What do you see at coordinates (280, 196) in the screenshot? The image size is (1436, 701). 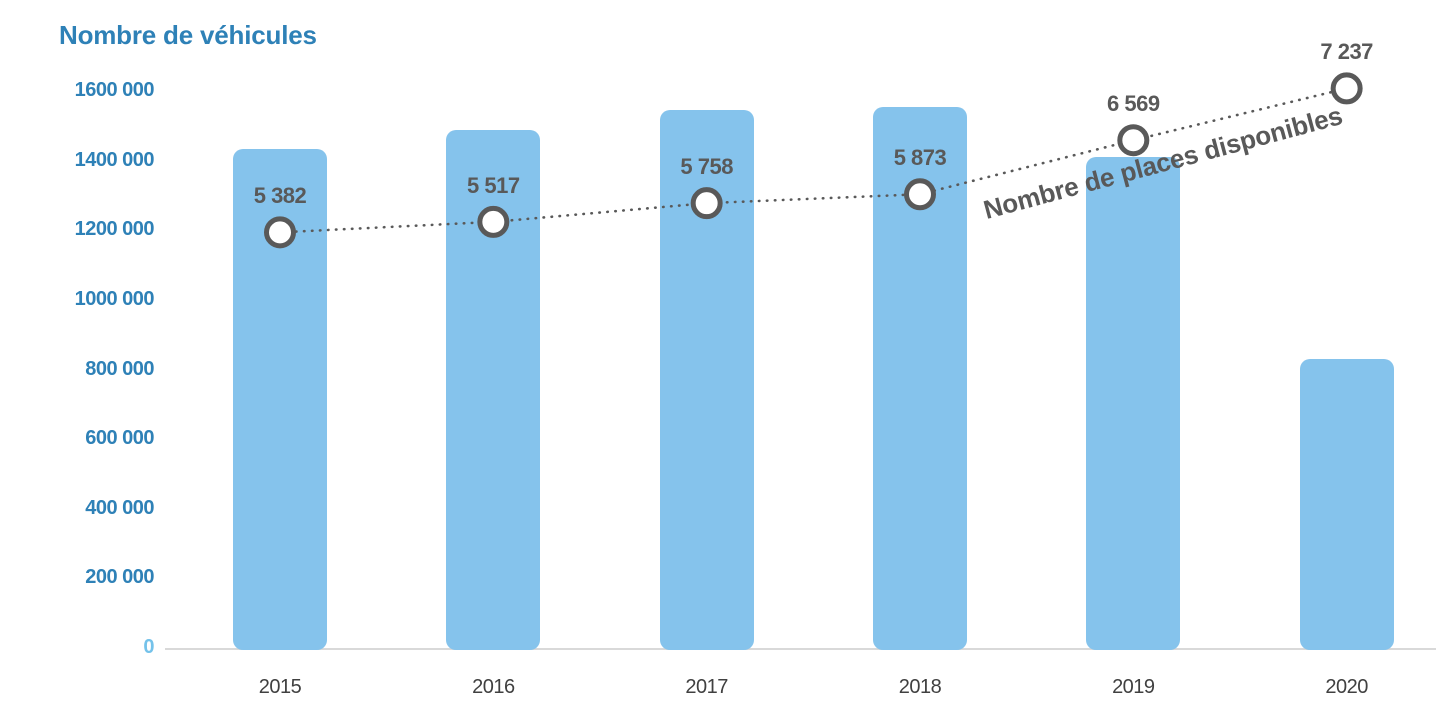 I see `line-value-label: 5 382` at bounding box center [280, 196].